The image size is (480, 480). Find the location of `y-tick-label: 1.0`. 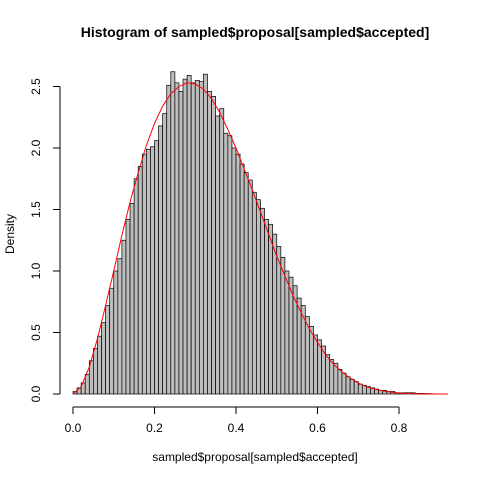

y-tick-label: 1.0 is located at coordinates (36, 270).